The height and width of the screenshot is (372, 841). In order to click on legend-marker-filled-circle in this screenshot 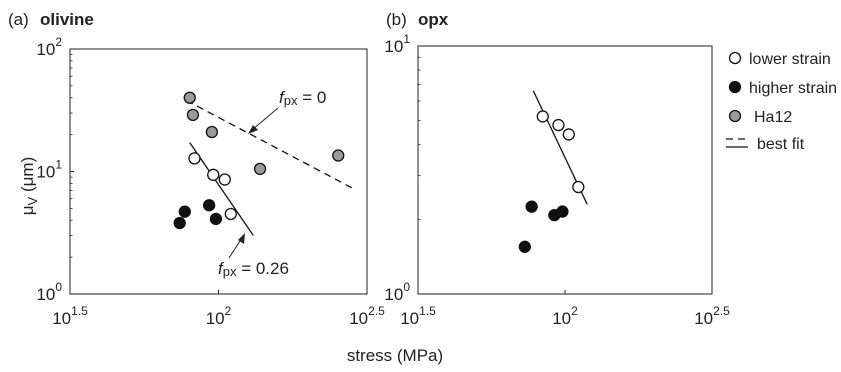, I will do `click(735, 87)`.